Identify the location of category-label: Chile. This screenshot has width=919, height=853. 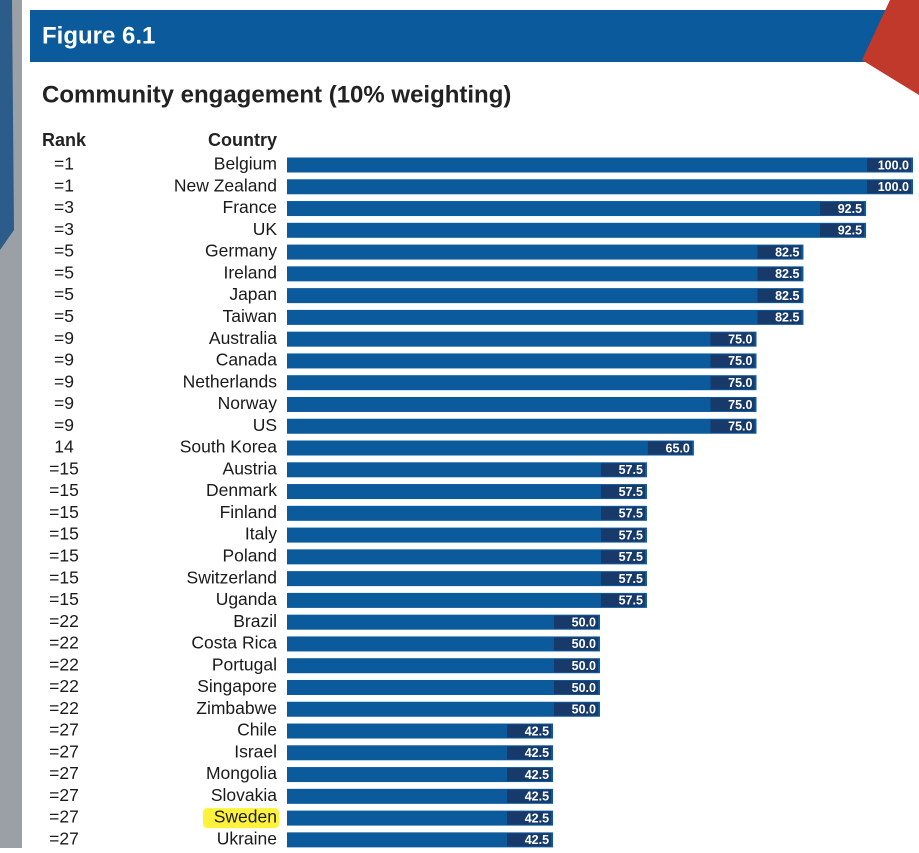
(257, 730).